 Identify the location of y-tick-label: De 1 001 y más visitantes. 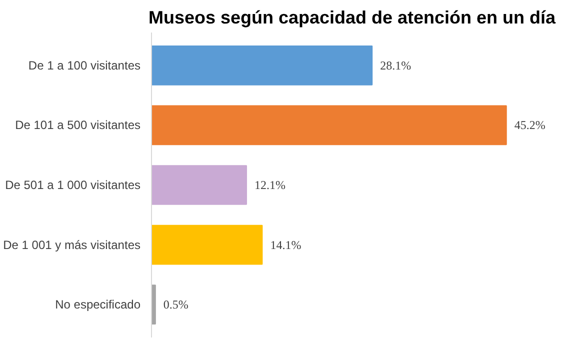
(72, 245).